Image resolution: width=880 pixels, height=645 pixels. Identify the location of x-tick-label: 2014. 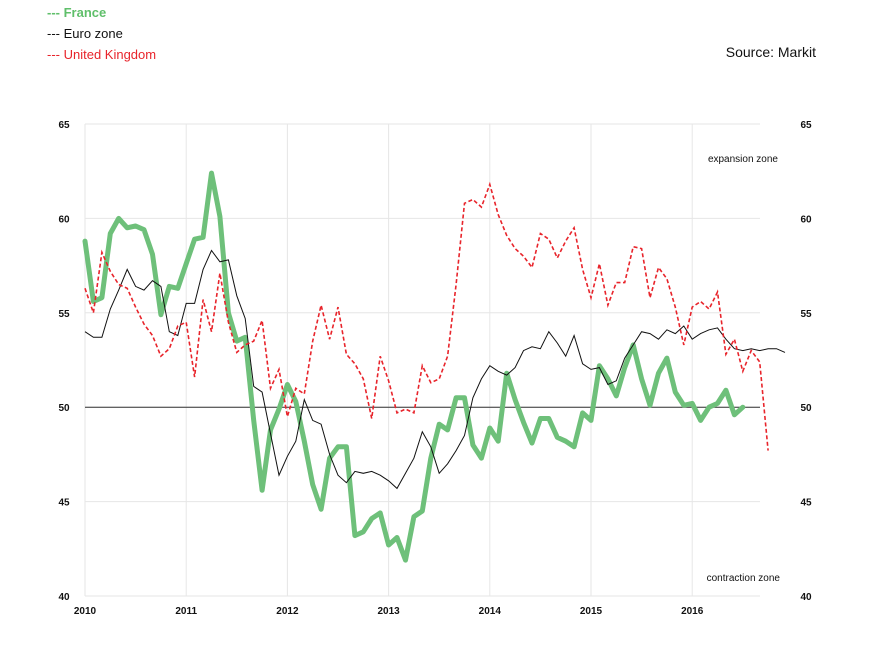
(490, 611).